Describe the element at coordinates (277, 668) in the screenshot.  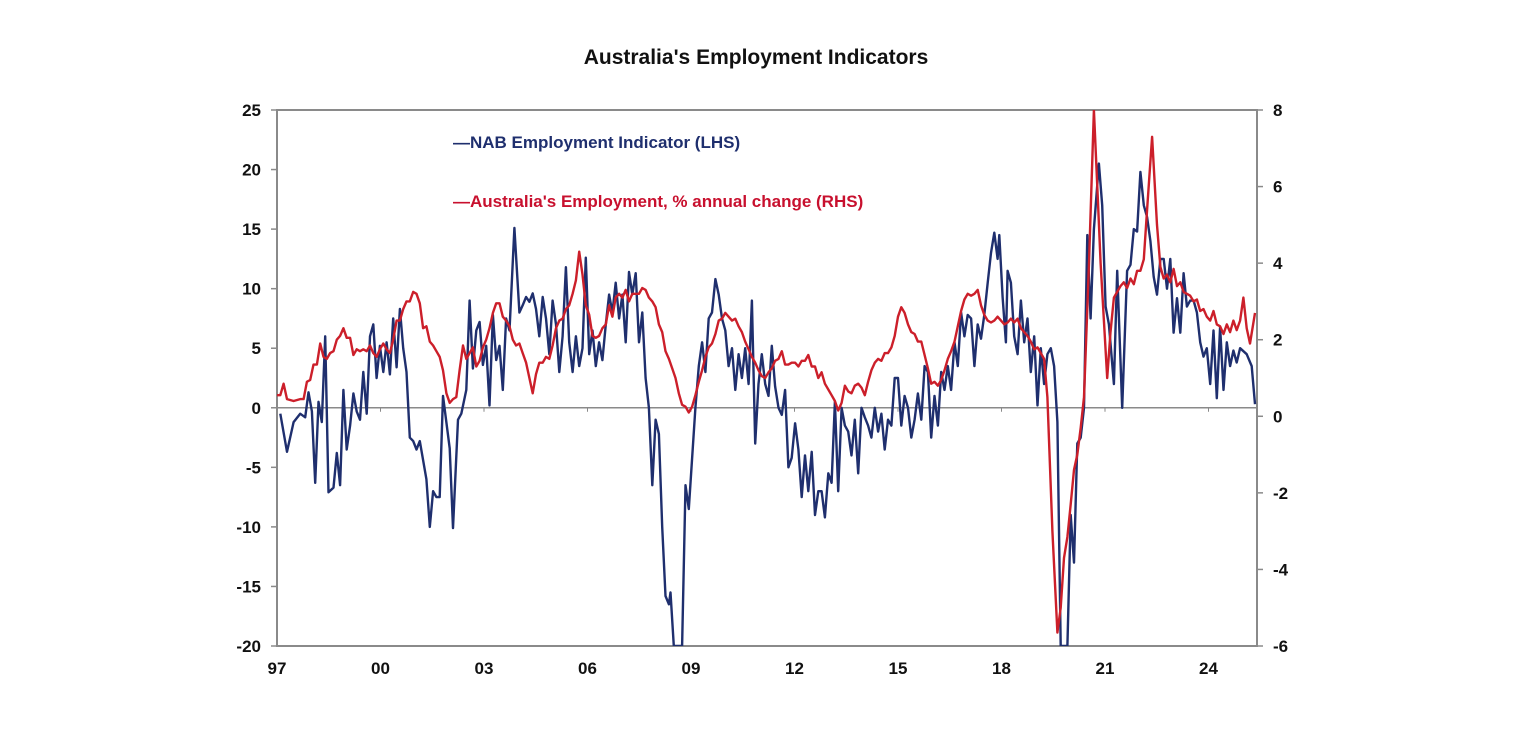
I see `x-tick-label: 97` at that location.